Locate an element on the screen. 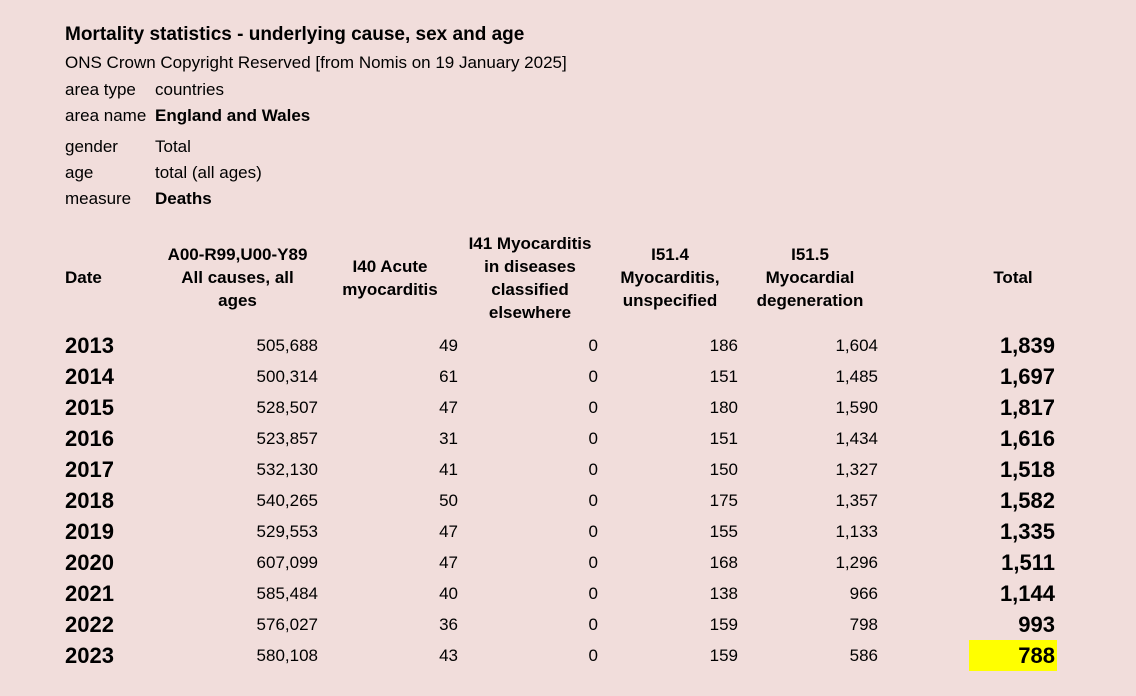 Image resolution: width=1136 pixels, height=696 pixels. meta-value-age: total (all ages) is located at coordinates (208, 172).